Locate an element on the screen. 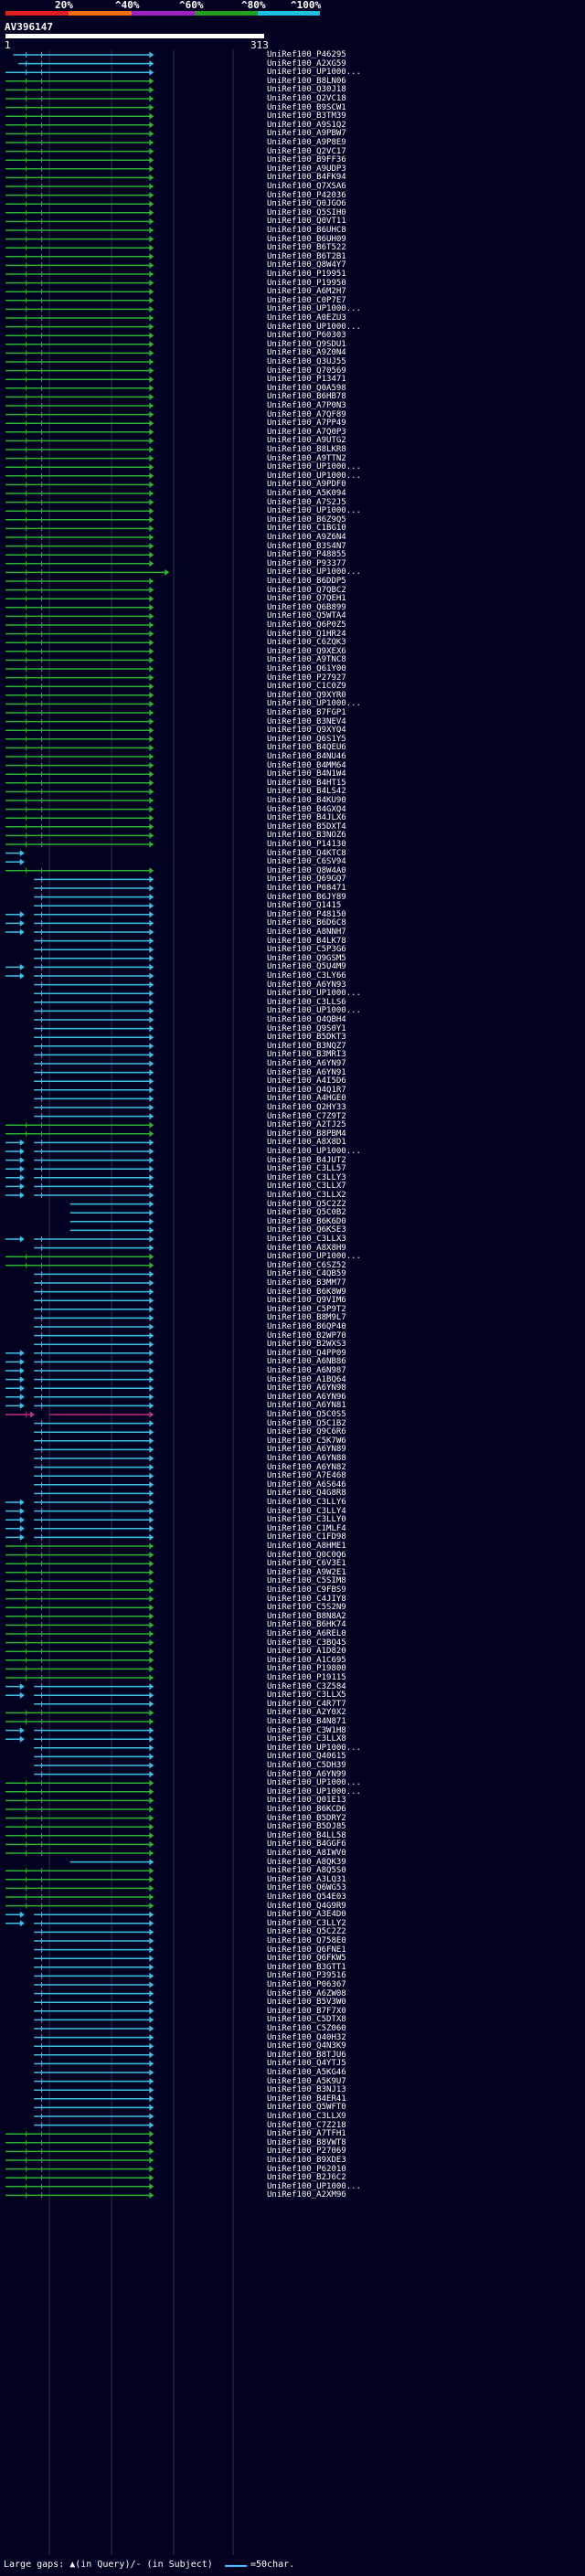  hit-label: UniRef100_A4HGE0 is located at coordinates (307, 1099).